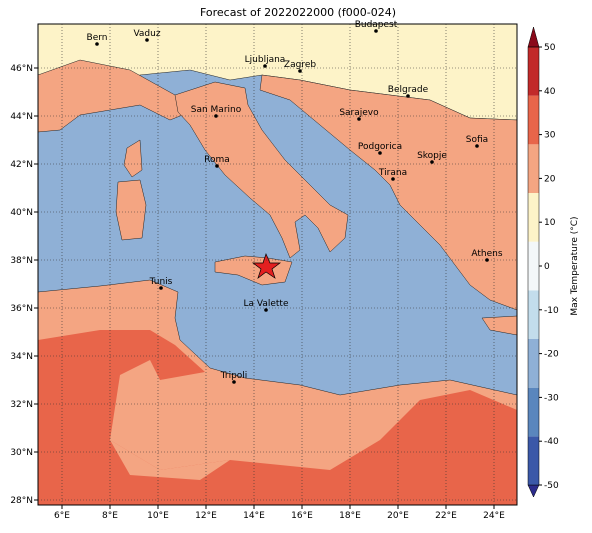  I want to click on colorbar-tick-label: 50, so click(550, 48).